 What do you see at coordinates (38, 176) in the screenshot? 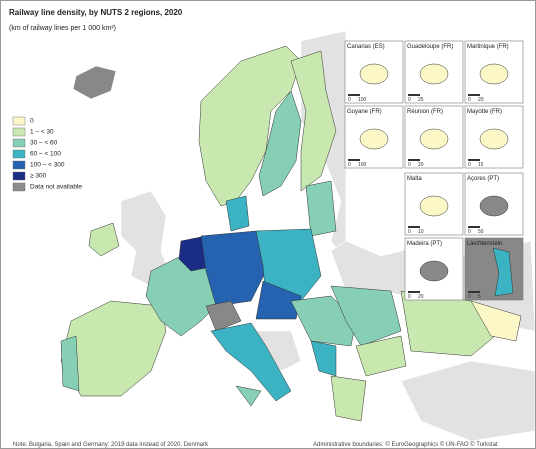
I see `legend-label: ≥ 300` at bounding box center [38, 176].